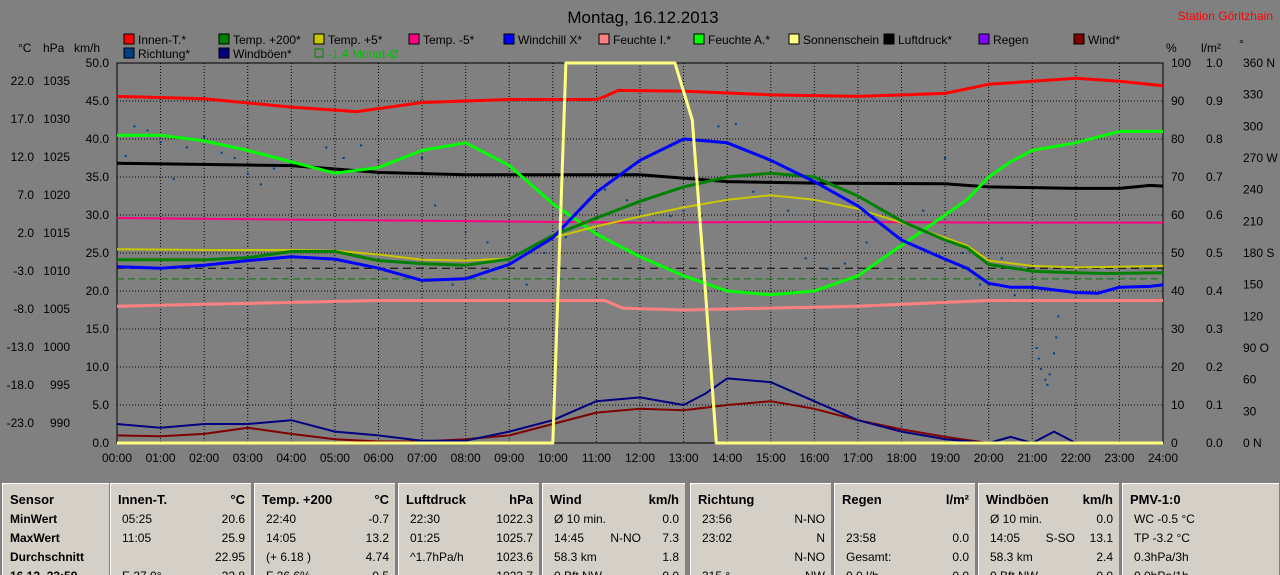  What do you see at coordinates (862, 572) in the screenshot?
I see `stats-time: 0.0 l/h` at bounding box center [862, 572].